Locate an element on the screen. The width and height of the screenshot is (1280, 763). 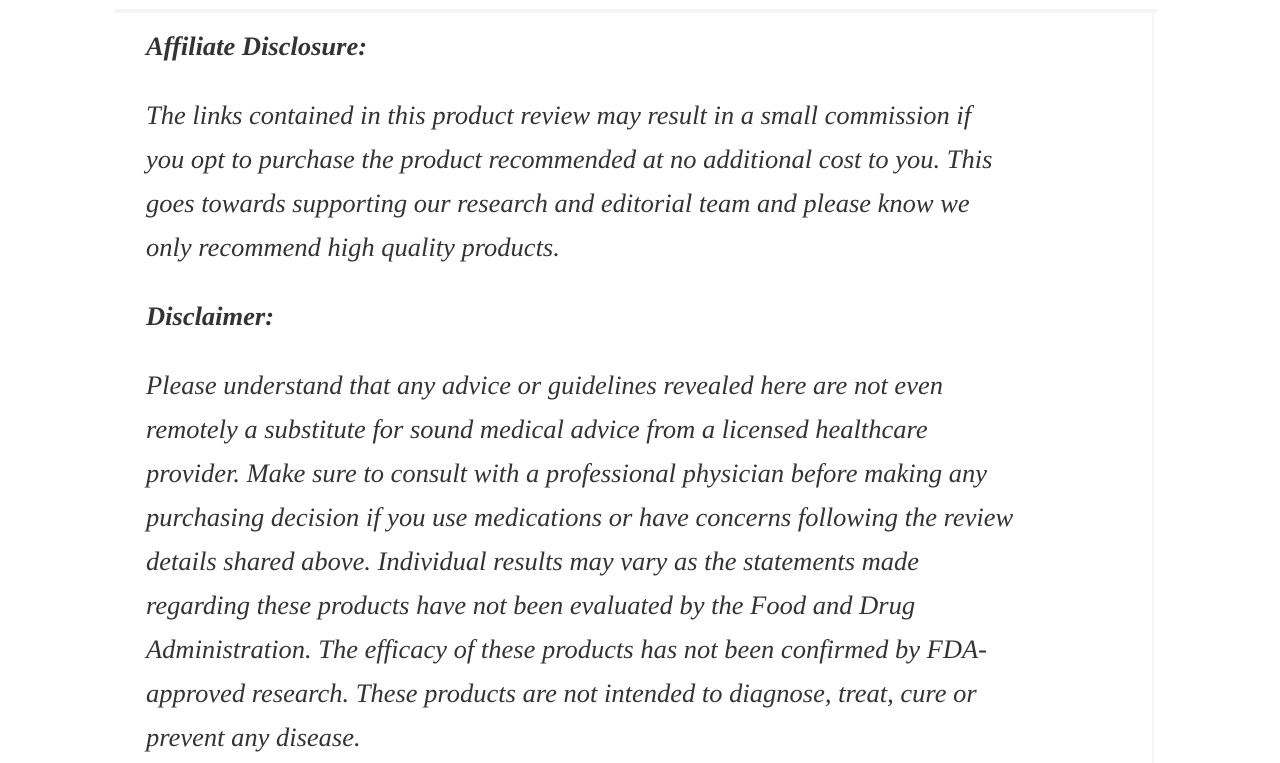
previous-block-bottom-edge is located at coordinates (636, 11).